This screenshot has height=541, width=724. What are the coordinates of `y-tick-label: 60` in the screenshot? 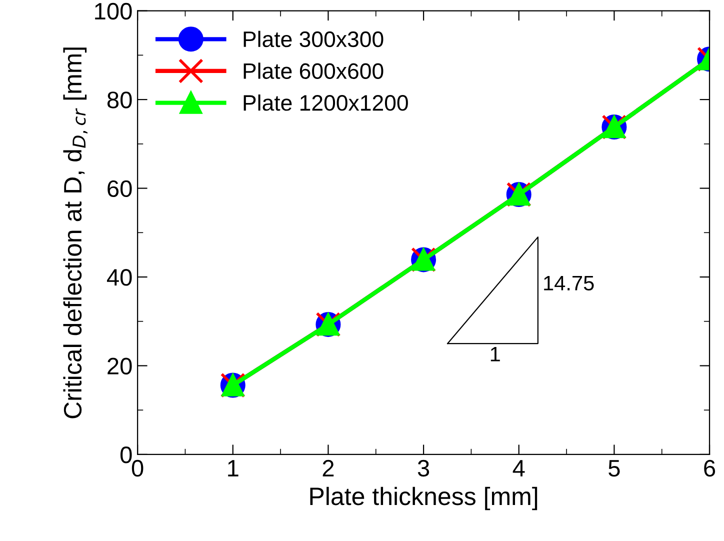 It's located at (120, 189).